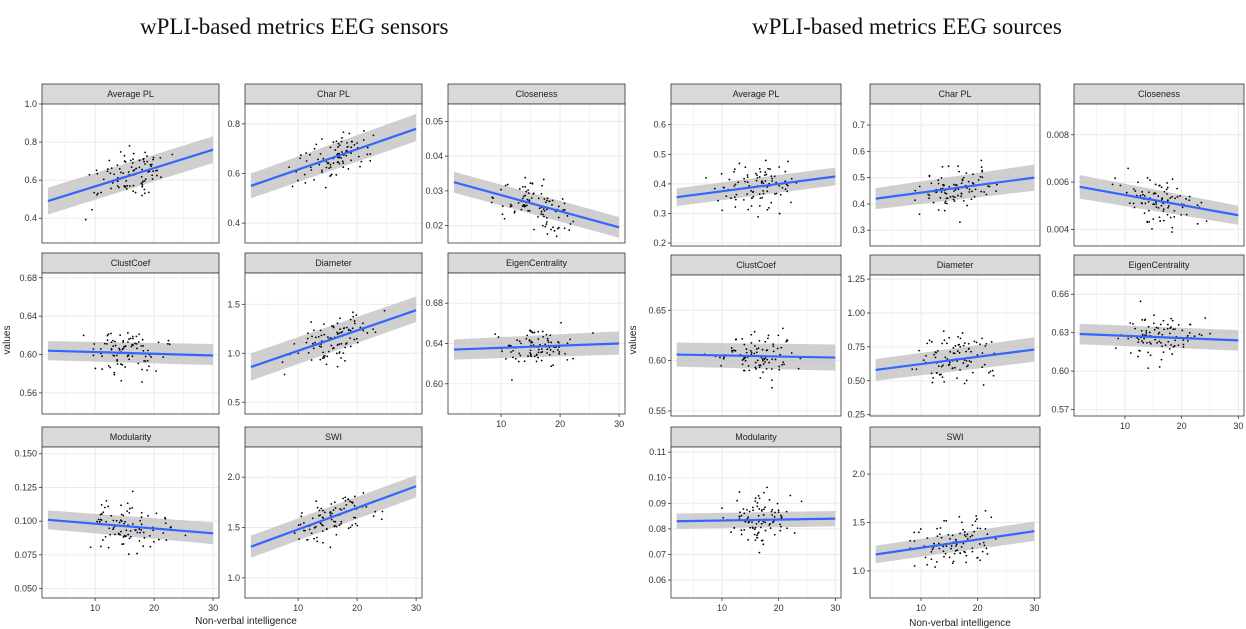  What do you see at coordinates (756, 94) in the screenshot?
I see `facet-title: Average PL` at bounding box center [756, 94].